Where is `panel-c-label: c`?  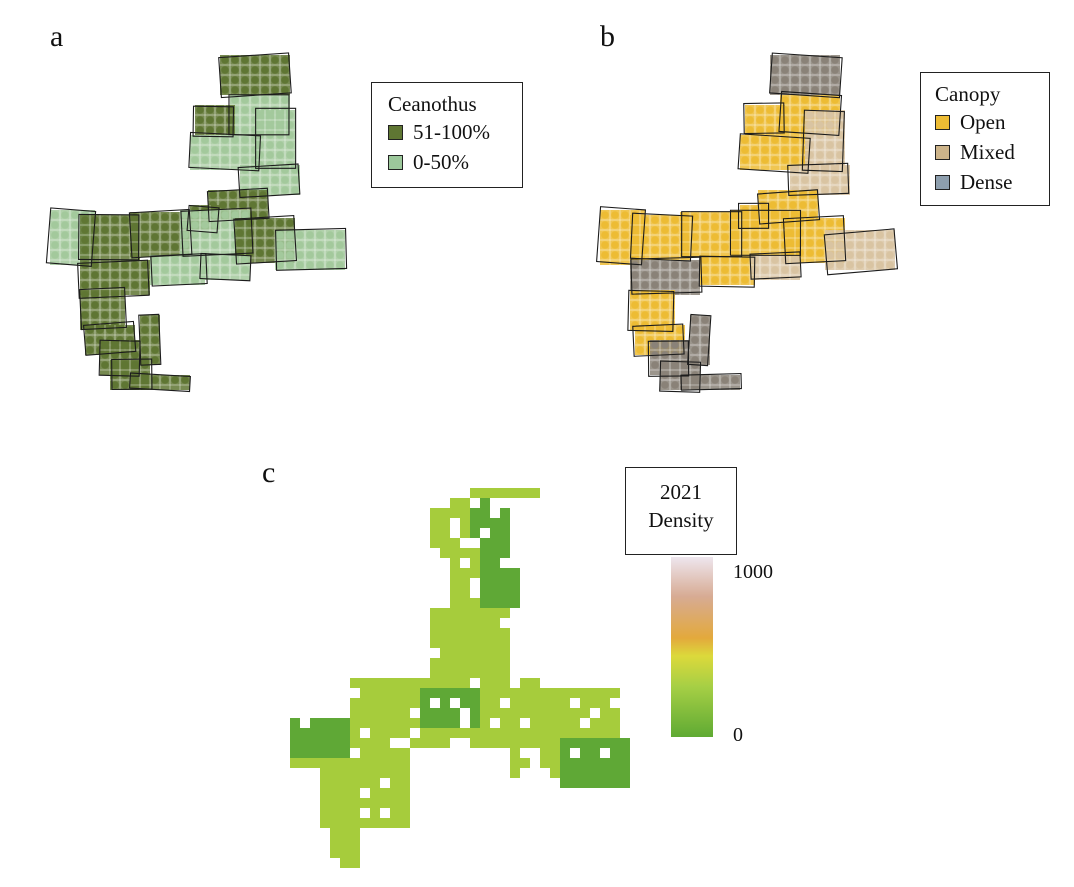 panel-c-label: c is located at coordinates (269, 472).